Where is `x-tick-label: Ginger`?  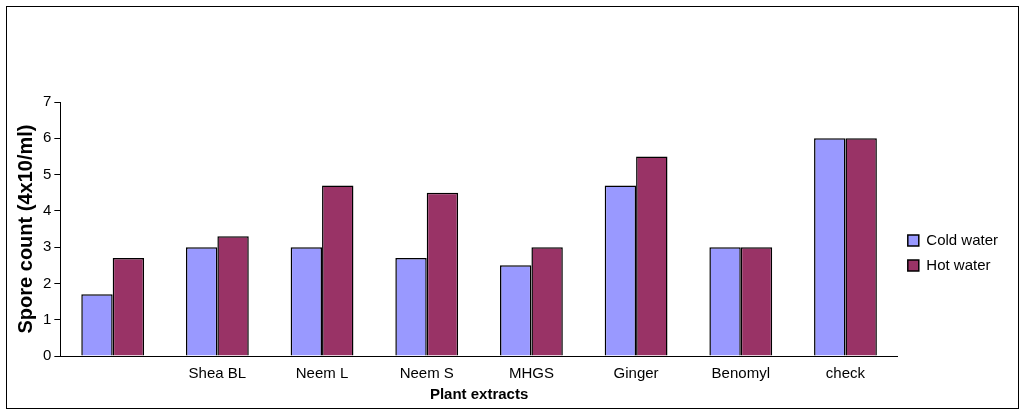
x-tick-label: Ginger is located at coordinates (636, 373).